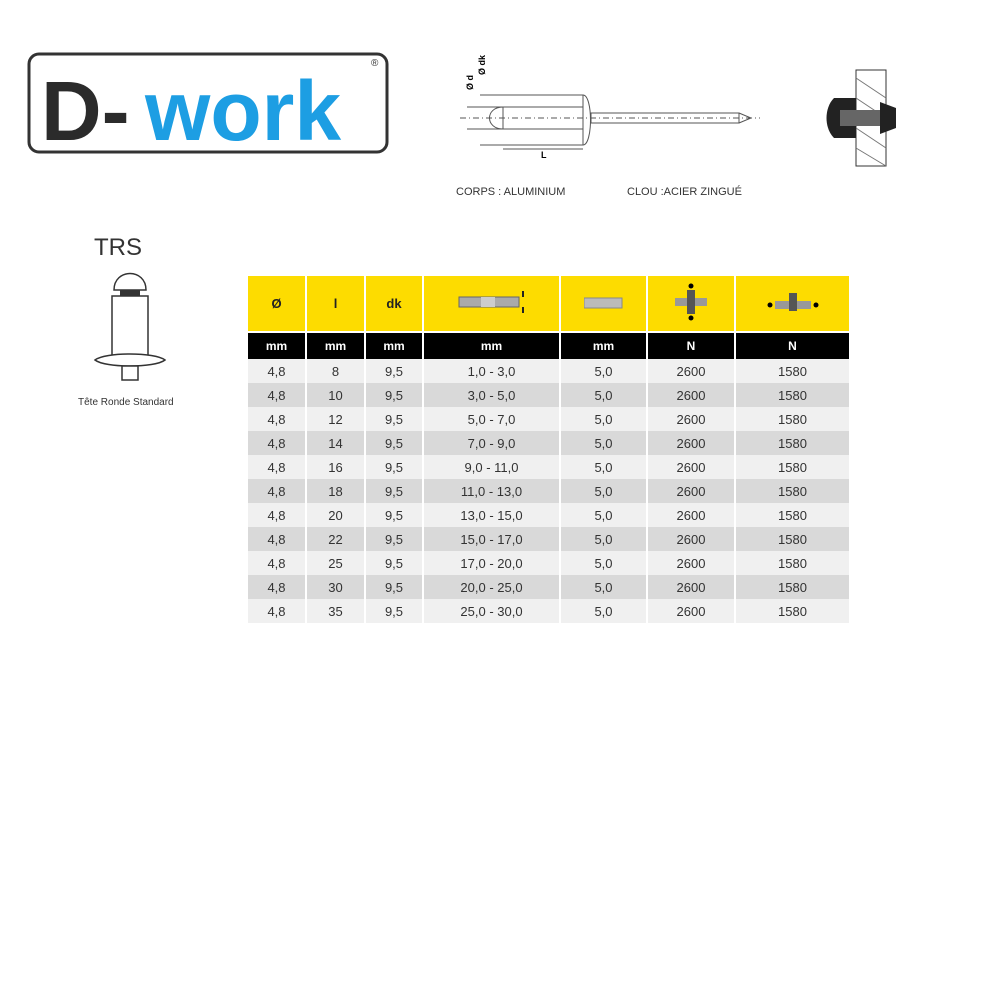  I want to click on logo-text-blue: work, so click(242, 109).